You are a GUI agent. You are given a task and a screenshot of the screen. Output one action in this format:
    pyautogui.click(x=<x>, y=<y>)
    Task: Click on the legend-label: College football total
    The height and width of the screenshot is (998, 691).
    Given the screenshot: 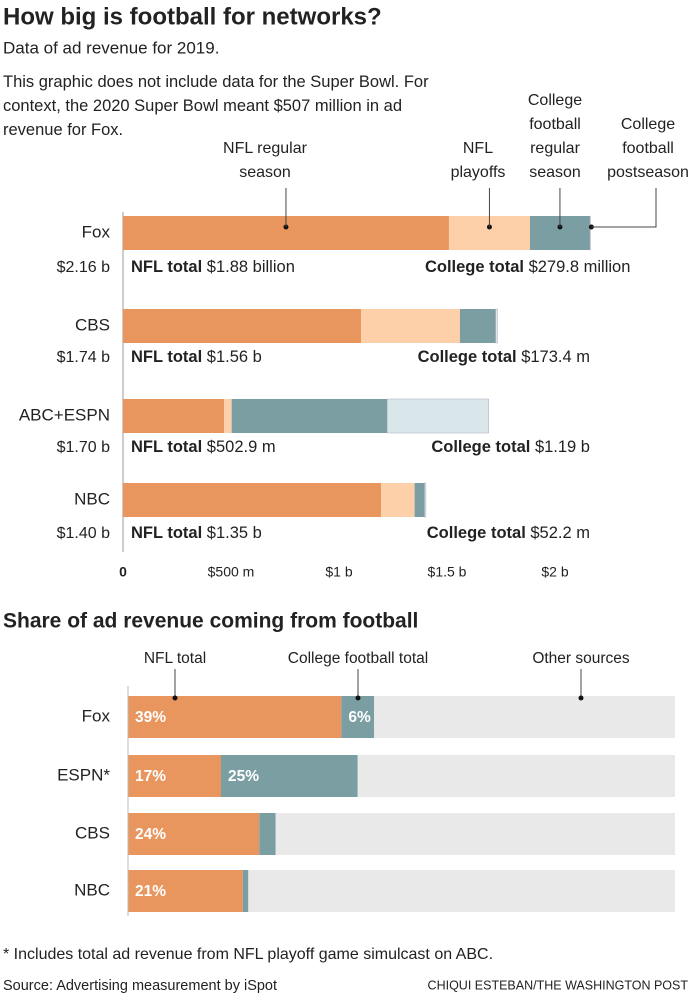 What is the action you would take?
    pyautogui.click(x=358, y=658)
    